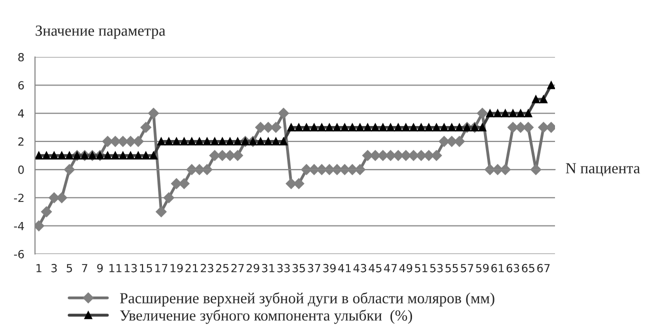  I want to click on y-axis-title: Значение параметра, so click(101, 32).